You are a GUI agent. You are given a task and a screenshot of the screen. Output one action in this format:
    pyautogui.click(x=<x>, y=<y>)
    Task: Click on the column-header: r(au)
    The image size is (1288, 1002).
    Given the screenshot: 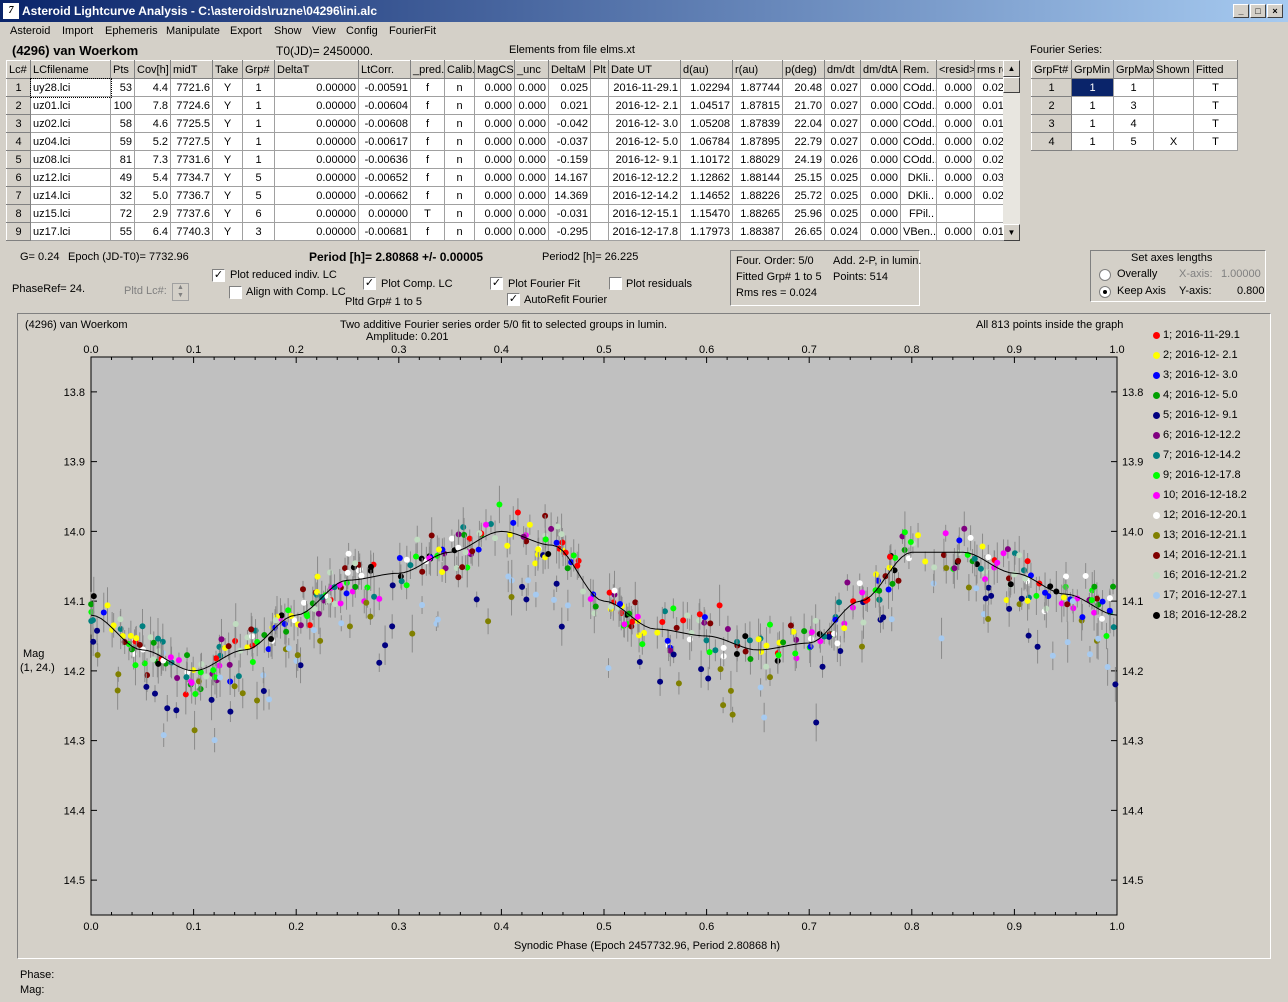 What is the action you would take?
    pyautogui.click(x=757, y=69)
    